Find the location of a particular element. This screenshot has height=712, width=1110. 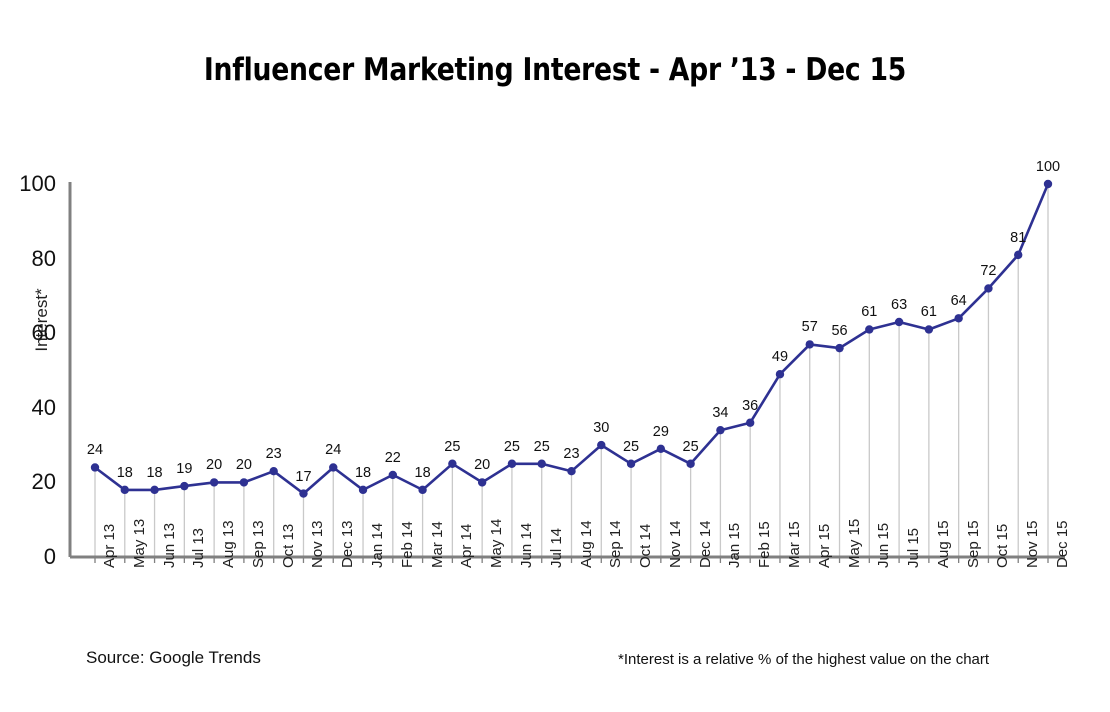

data-point-label: 34 is located at coordinates (720, 413).